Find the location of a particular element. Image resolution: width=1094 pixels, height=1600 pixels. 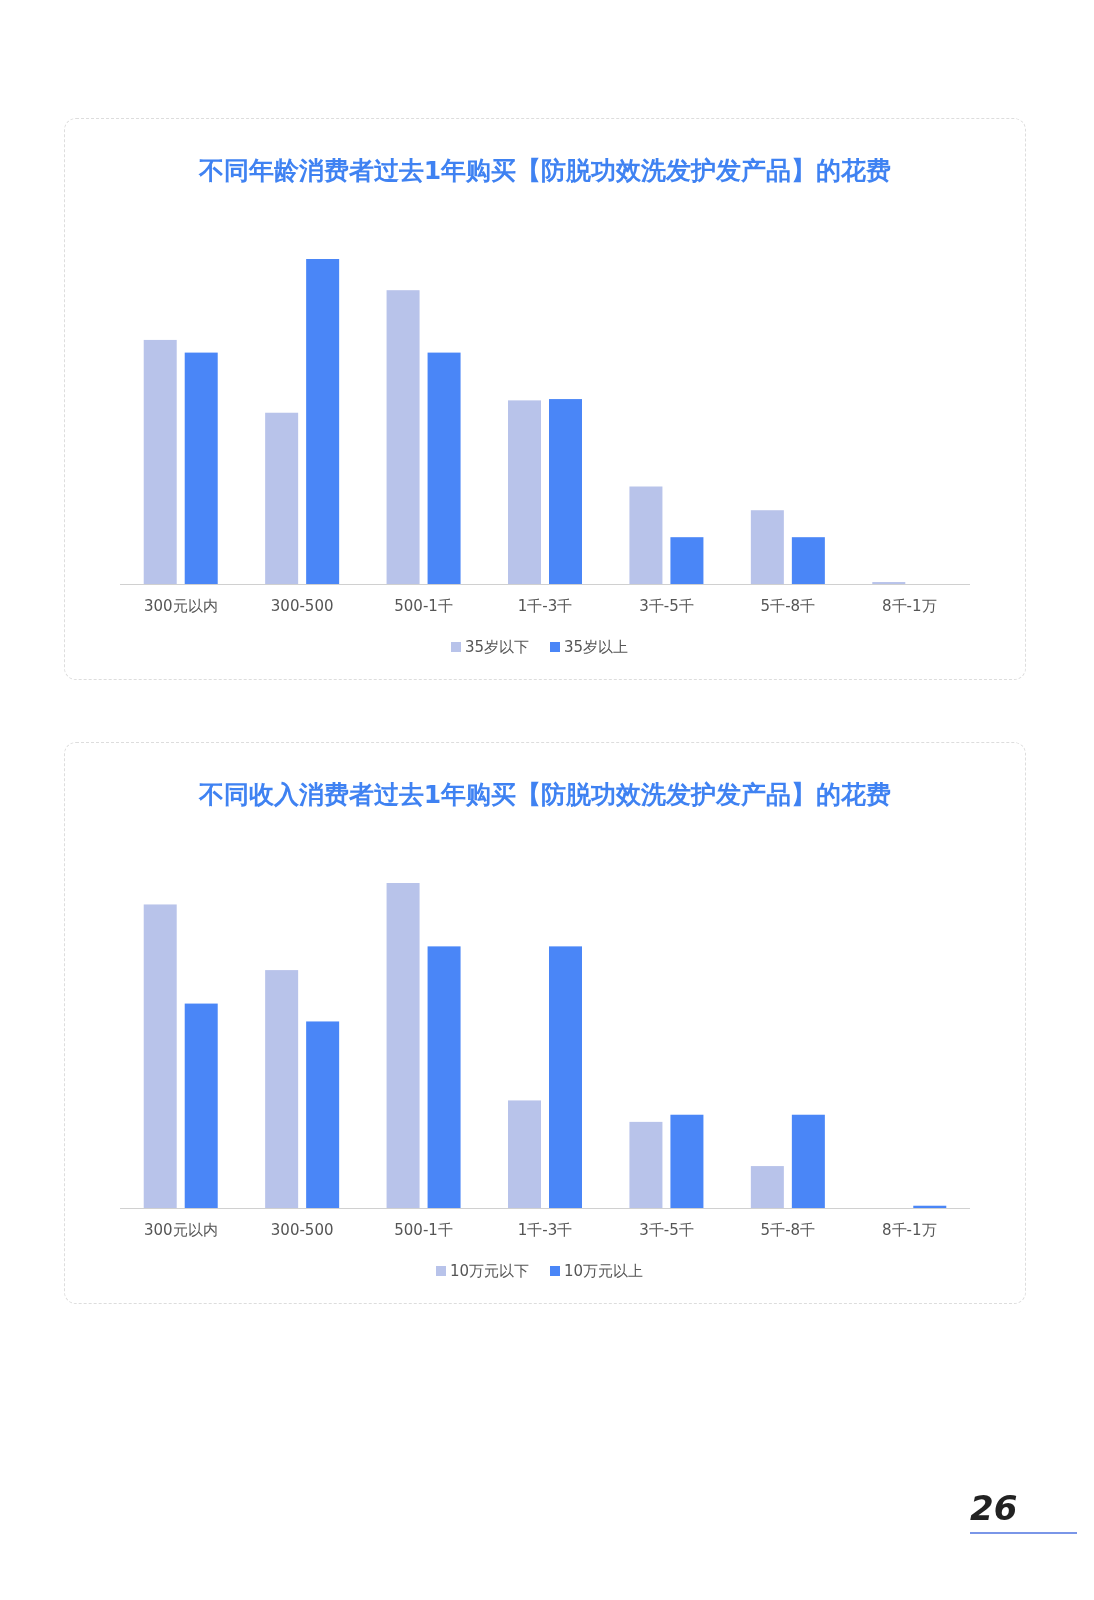

chart-title: 不同收入消费者过去1年购买【防脱功效洗发护发产品】的花费 is located at coordinates (544, 794).